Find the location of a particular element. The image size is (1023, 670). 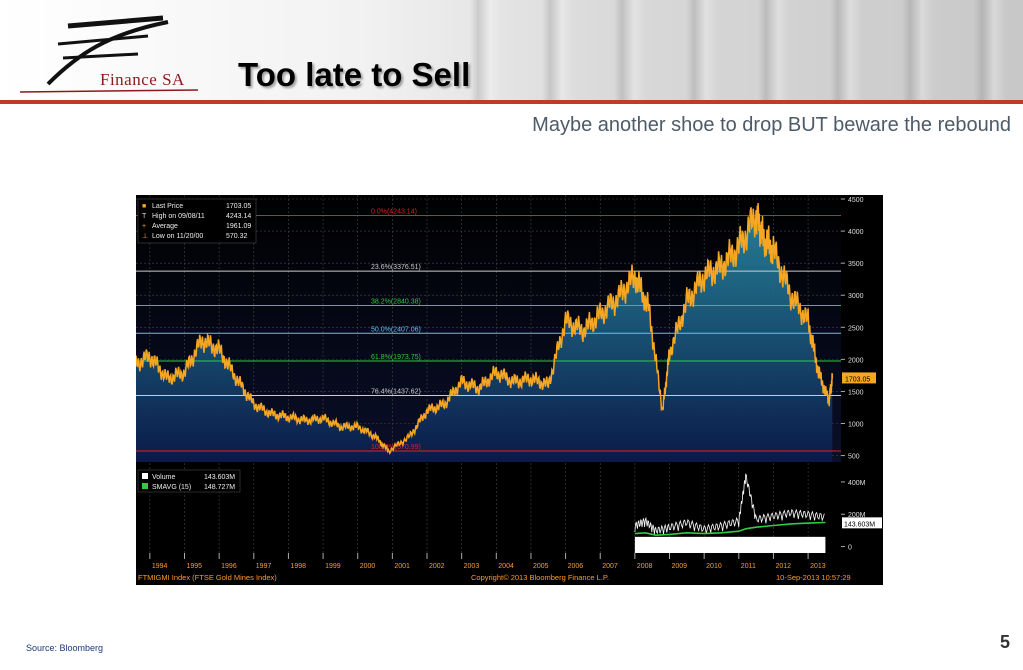

last-price-tag is located at coordinates (859, 378).